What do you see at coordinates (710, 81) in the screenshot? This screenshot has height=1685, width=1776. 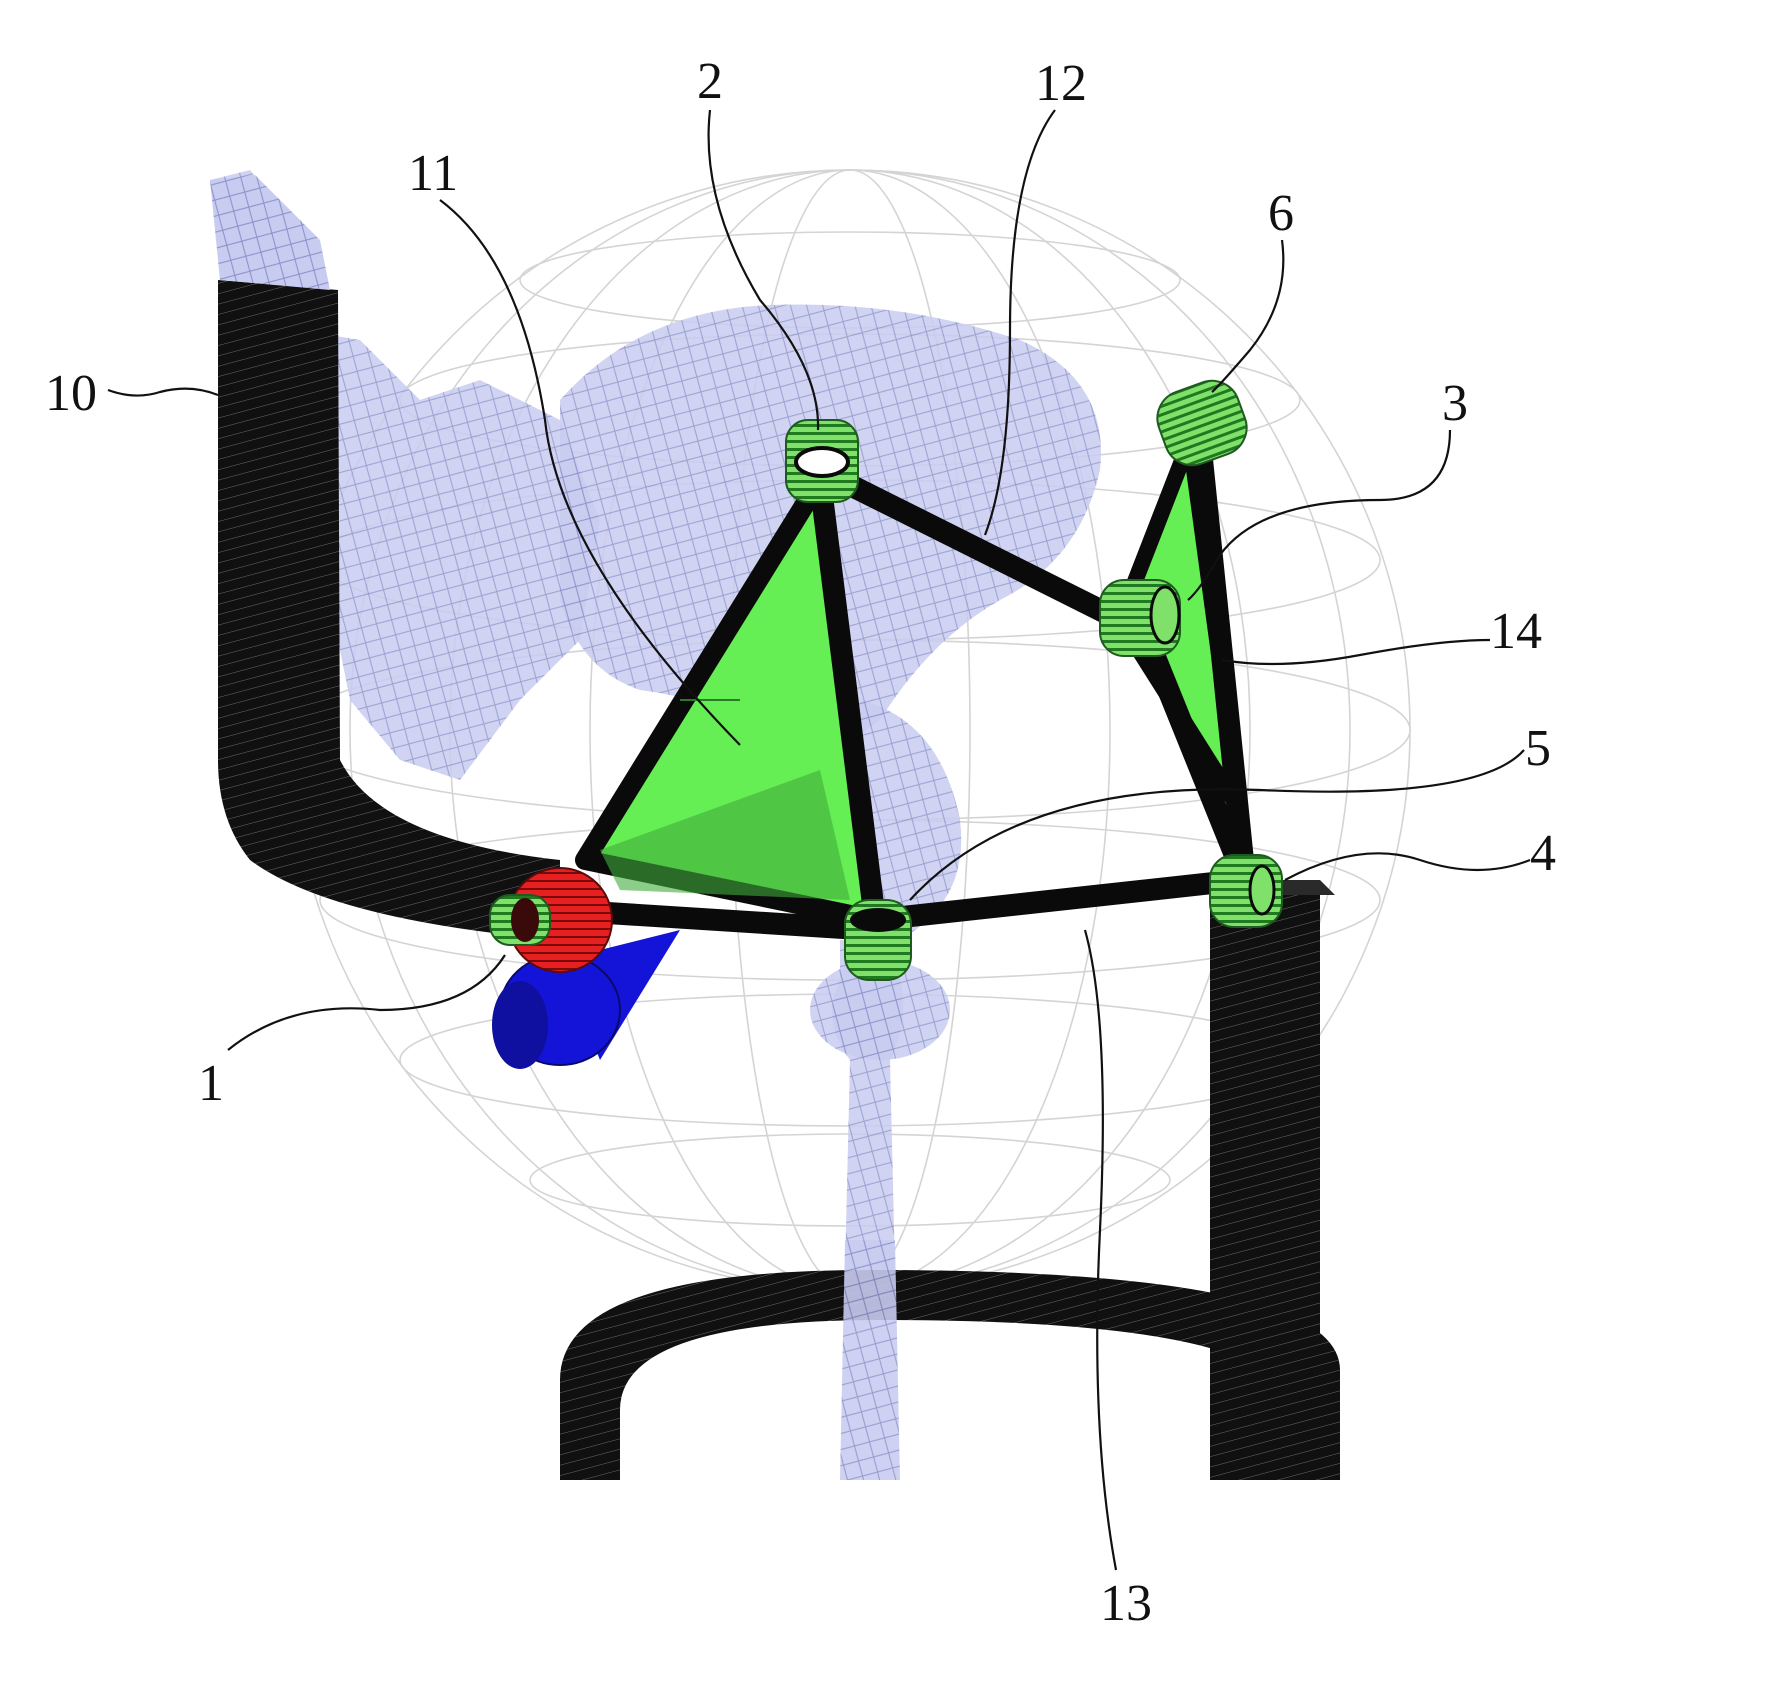 I see `callout-2: 2` at bounding box center [710, 81].